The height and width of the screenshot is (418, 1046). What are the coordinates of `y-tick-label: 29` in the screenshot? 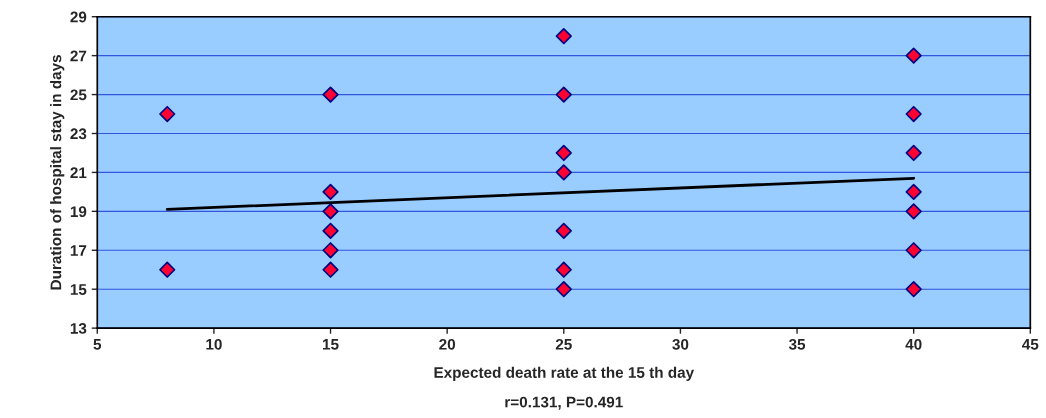 It's located at (78, 17).